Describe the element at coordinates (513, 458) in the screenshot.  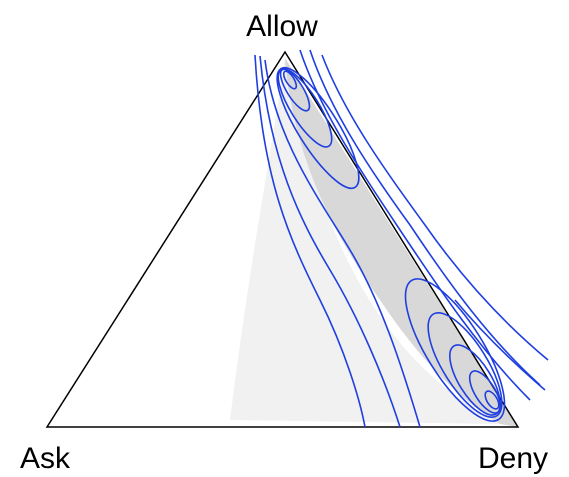
I see `vertex-label-right: Deny` at that location.